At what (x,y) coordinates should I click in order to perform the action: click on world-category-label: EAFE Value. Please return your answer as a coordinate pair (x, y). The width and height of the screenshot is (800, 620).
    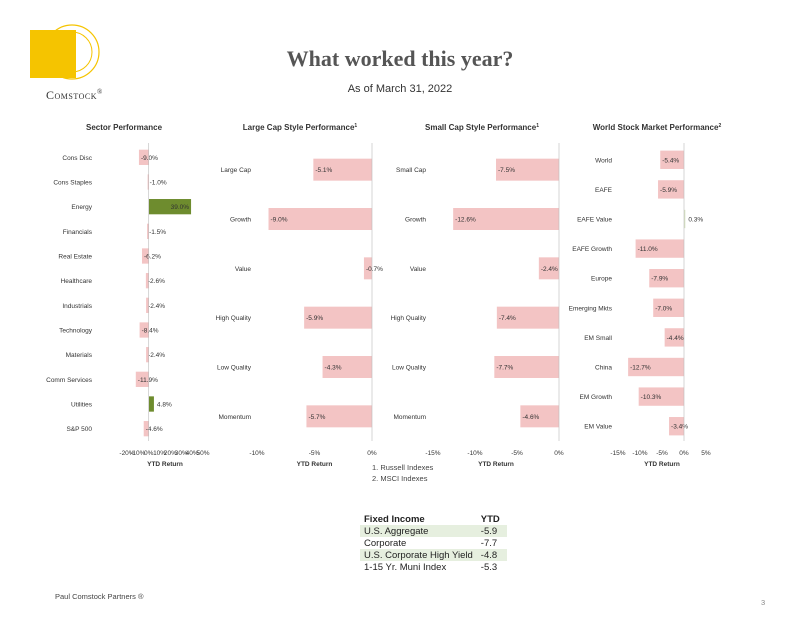
    Looking at the image, I should click on (594, 220).